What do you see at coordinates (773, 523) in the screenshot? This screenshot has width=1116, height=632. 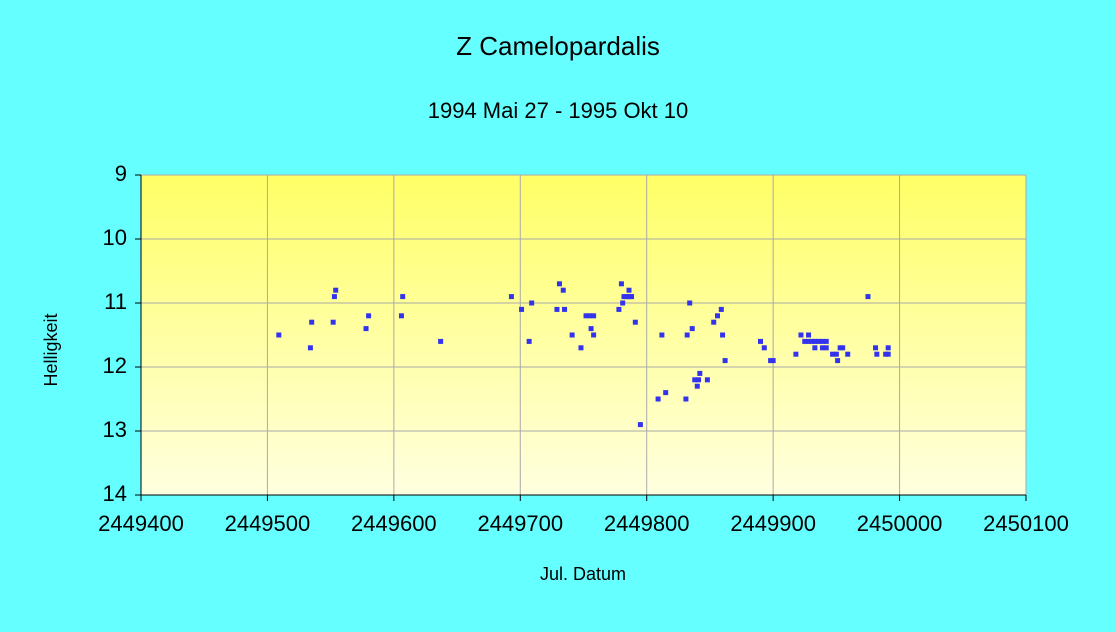 I see `x-tick-label: 2449900` at bounding box center [773, 523].